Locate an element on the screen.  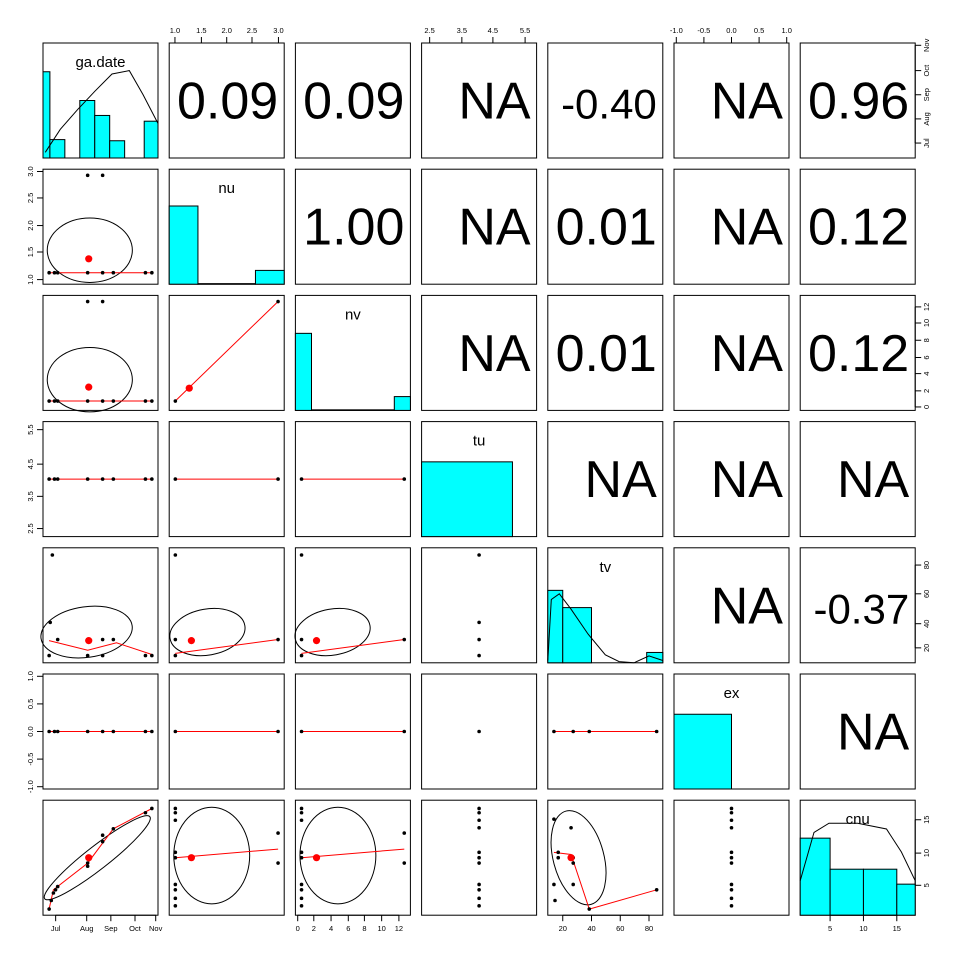
scatter-panel-tv-vs-ga.date is located at coordinates (97, 606).